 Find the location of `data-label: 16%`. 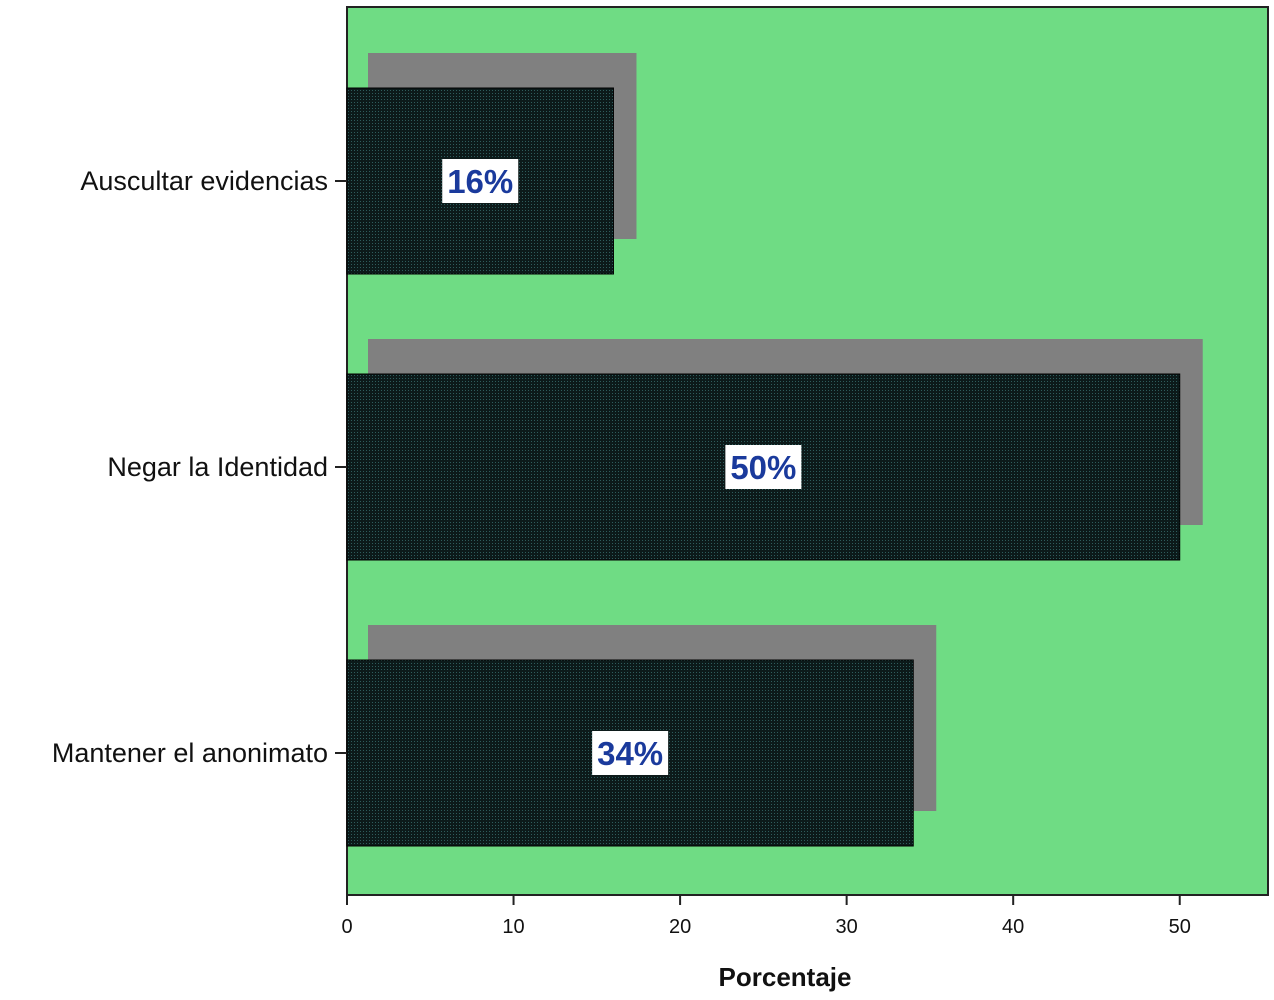

data-label: 16% is located at coordinates (480, 181).